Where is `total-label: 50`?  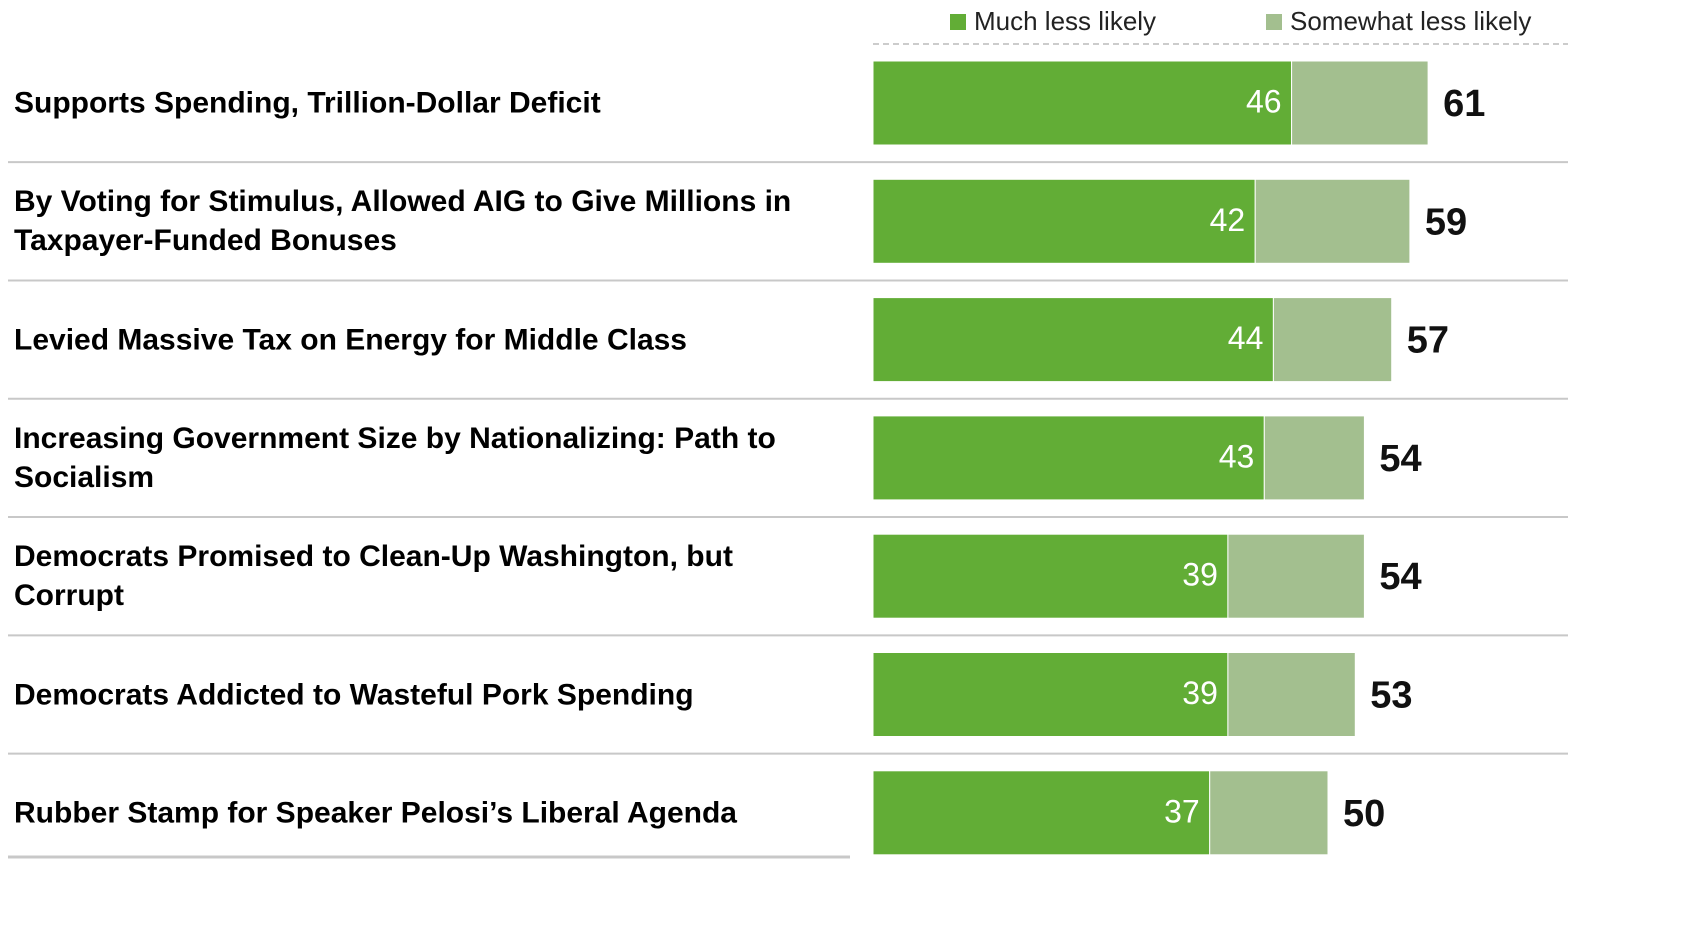 total-label: 50 is located at coordinates (1364, 814).